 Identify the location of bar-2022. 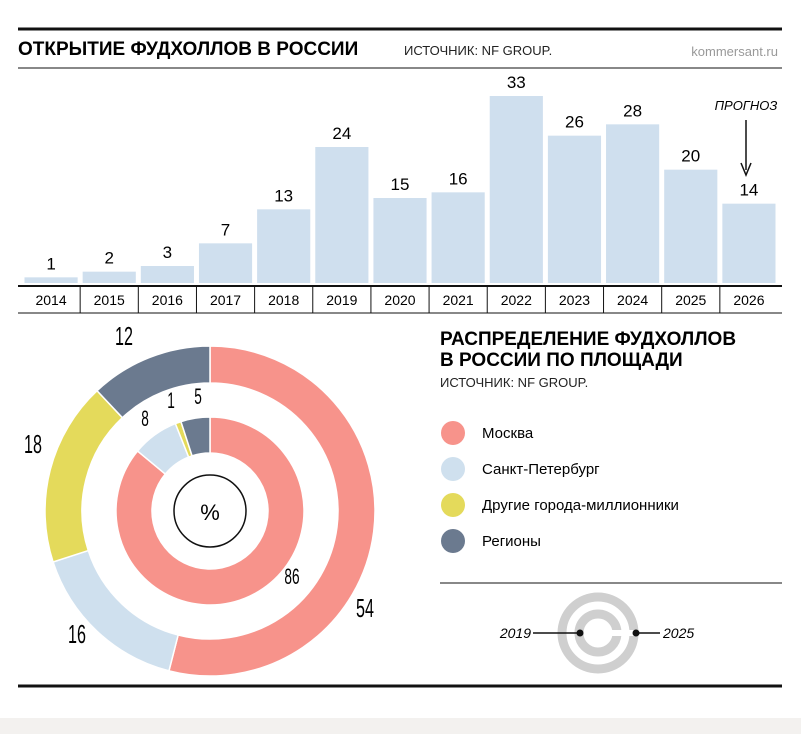
(516, 189).